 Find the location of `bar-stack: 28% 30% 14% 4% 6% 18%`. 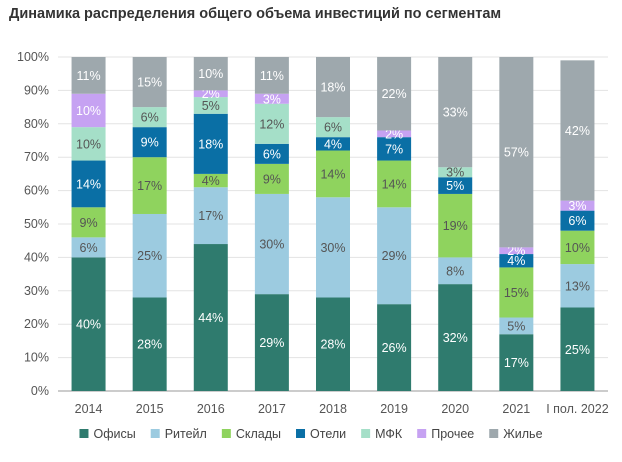

bar-stack: 28% 30% 14% 4% 6% 18% is located at coordinates (333, 224).